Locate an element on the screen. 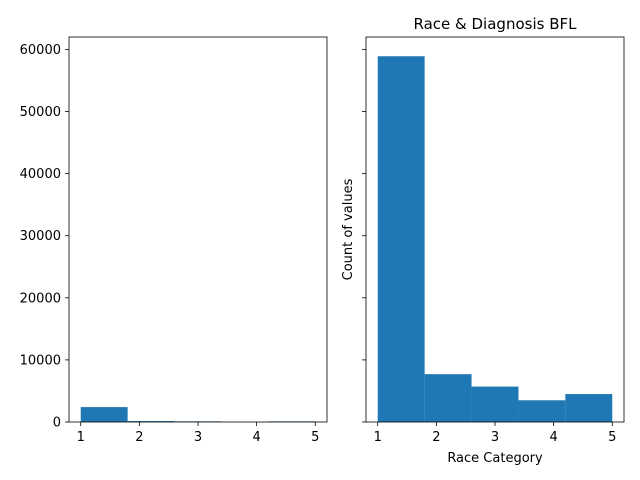  y-tick-label: 60000 is located at coordinates (40, 50).